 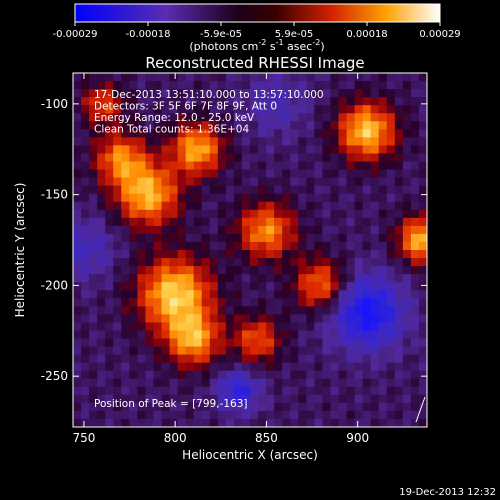 I want to click on colorbar-tick-label: -5.9e-05, so click(x=221, y=34).